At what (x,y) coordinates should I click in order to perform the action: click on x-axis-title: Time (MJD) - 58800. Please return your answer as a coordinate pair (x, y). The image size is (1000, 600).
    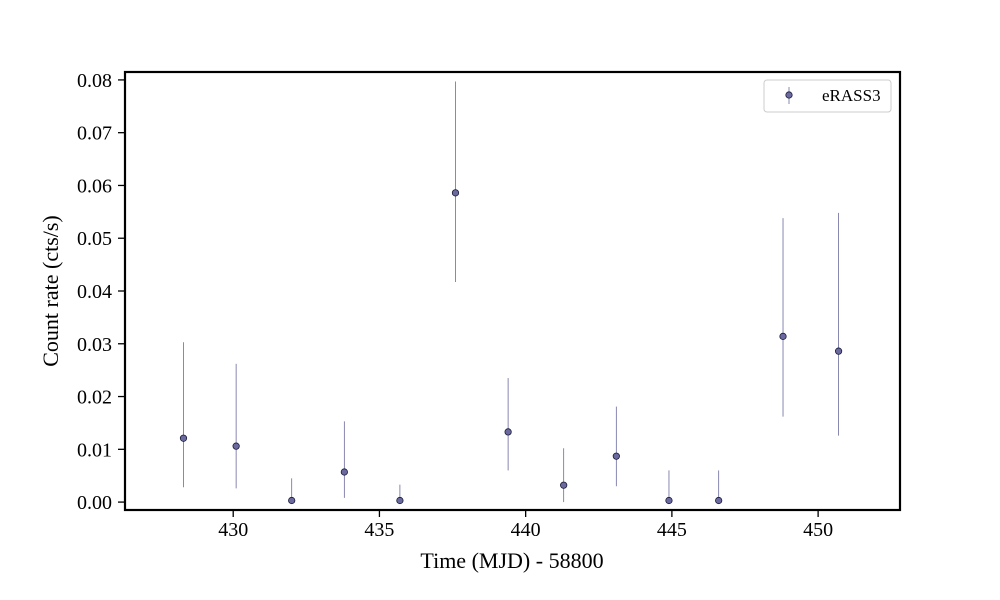
    Looking at the image, I should click on (511, 560).